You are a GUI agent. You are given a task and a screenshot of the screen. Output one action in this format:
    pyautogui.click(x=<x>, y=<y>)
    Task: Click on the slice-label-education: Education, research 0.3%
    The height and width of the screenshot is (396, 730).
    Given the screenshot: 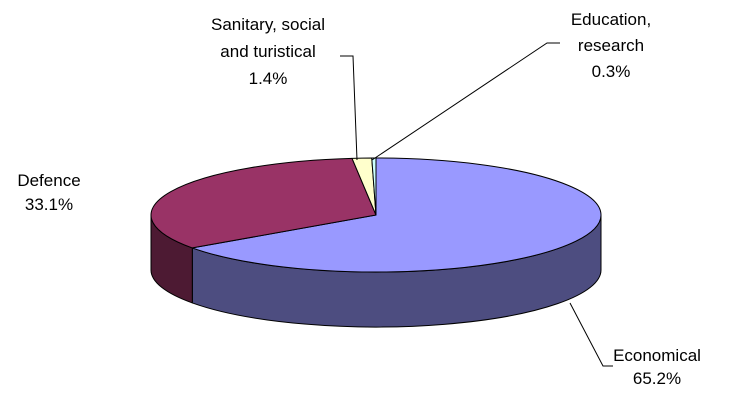 What is the action you would take?
    pyautogui.click(x=611, y=45)
    